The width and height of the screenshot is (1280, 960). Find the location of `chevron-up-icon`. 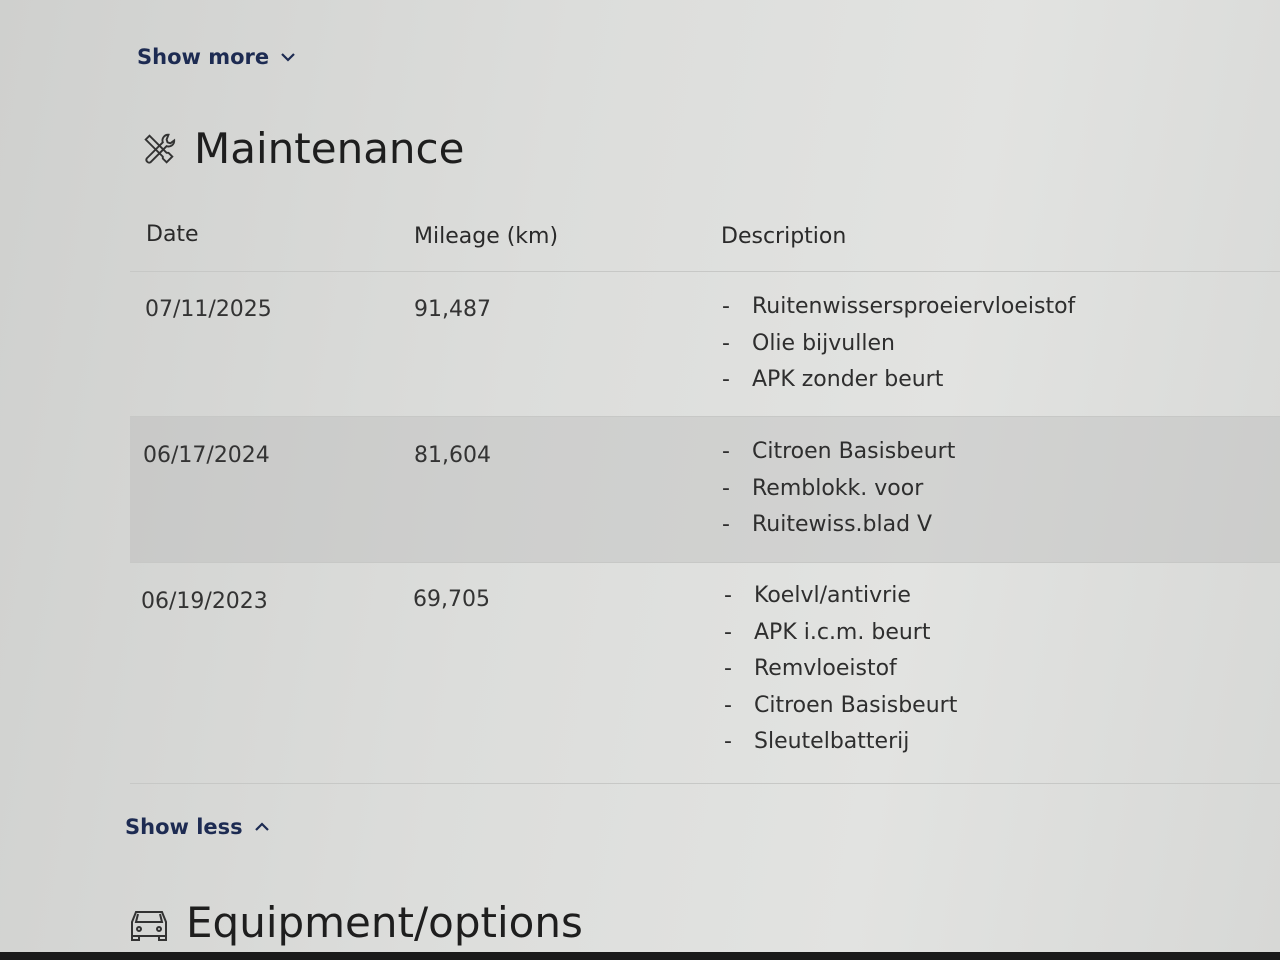

chevron-up-icon is located at coordinates (261, 826).